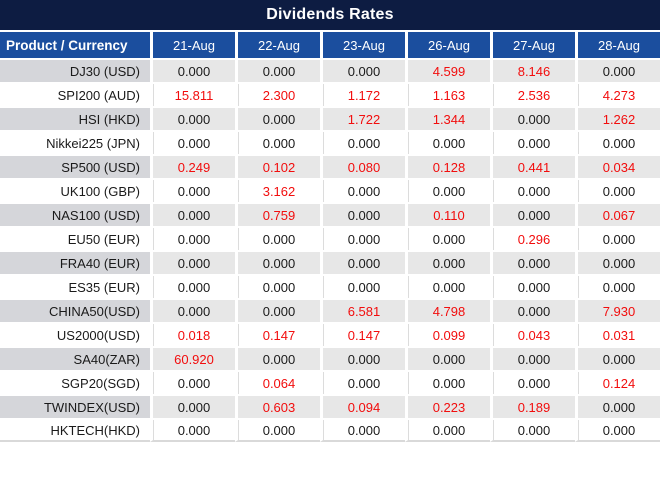 Image resolution: width=660 pixels, height=478 pixels. I want to click on rate-cell: 0.249, so click(192, 166).